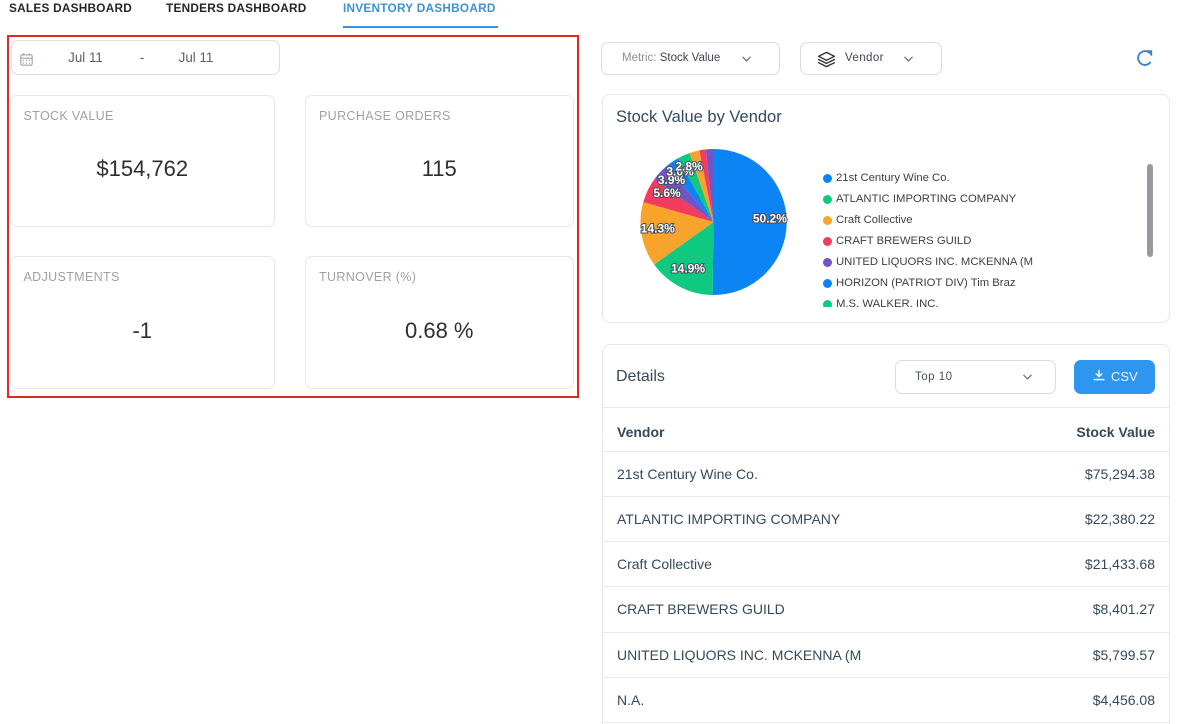 The image size is (1184, 724). Describe the element at coordinates (680, 172) in the screenshot. I see `svg-text: 3.0%` at that location.